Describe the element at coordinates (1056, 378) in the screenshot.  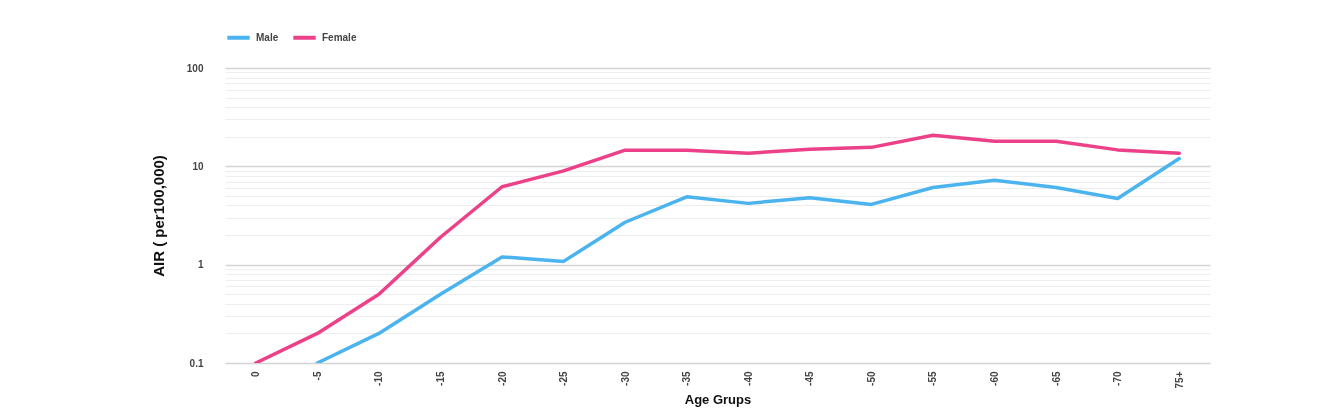
I see `x-tick-label: -65` at that location.